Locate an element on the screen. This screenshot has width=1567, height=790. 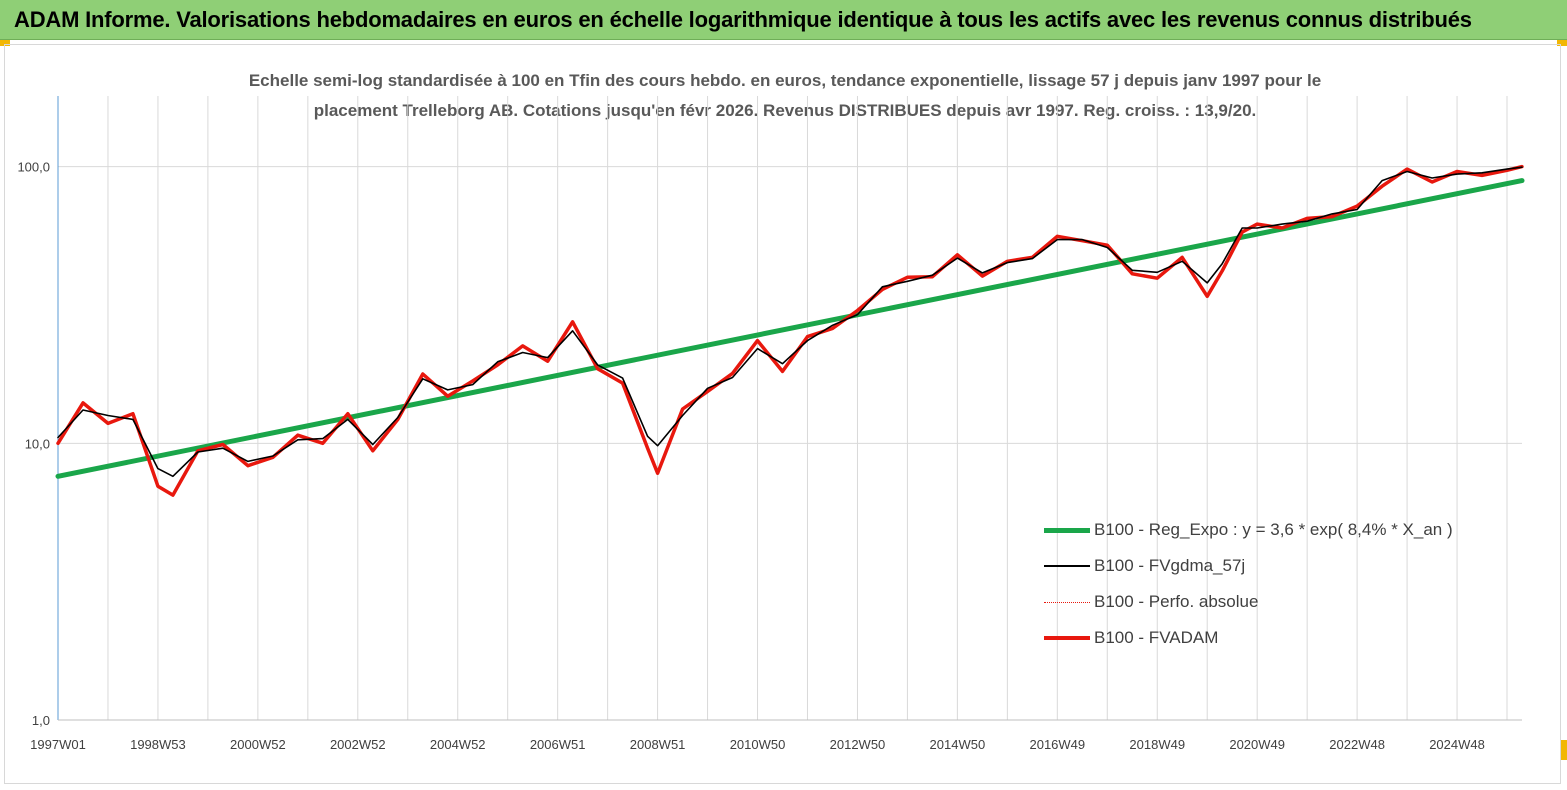
legend-swatch-fvadam is located at coordinates (1067, 638).